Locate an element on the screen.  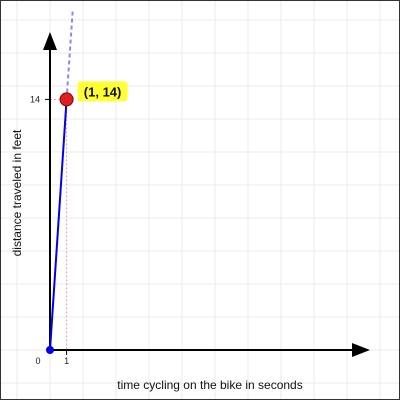
y-axis-arrow is located at coordinates (50, 41).